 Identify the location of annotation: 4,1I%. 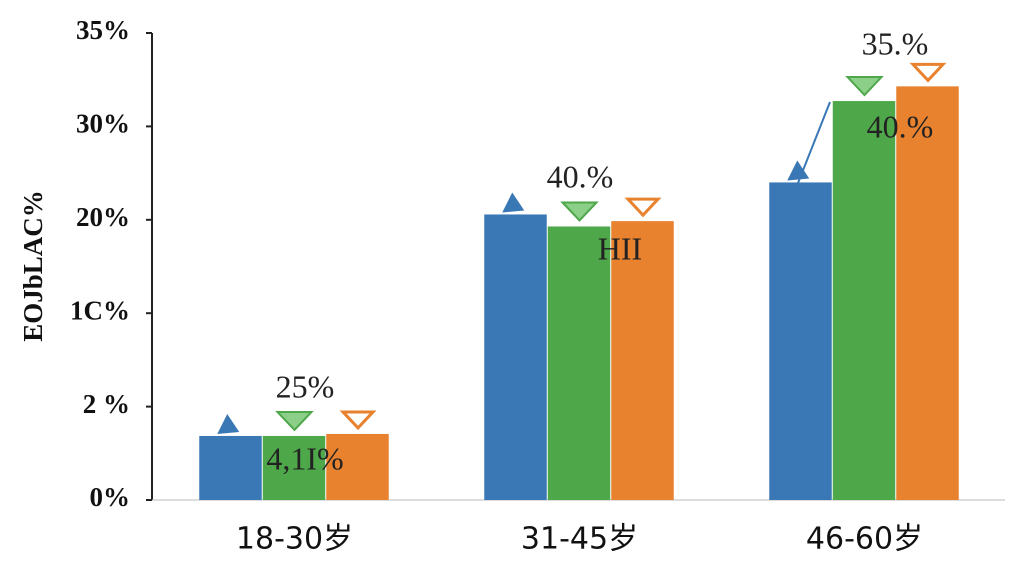
(304, 458).